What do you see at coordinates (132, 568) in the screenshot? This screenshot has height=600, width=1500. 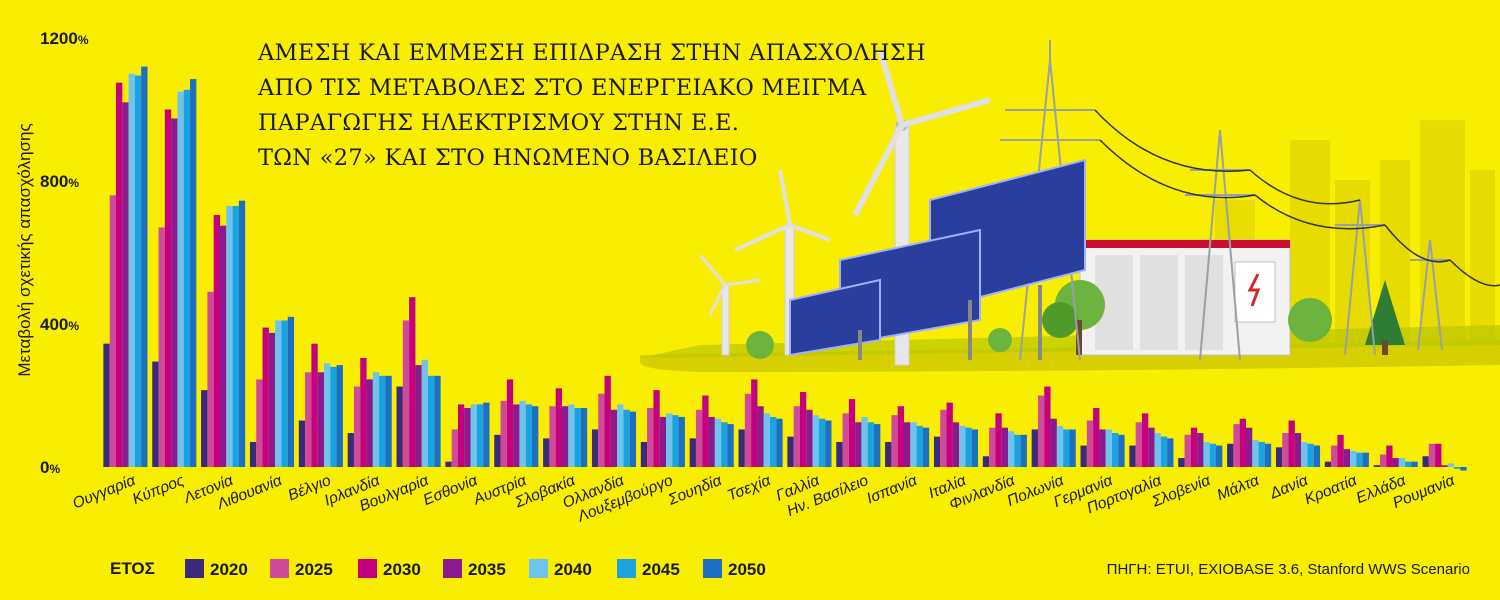 I see `legend-title: ΕΤΟΣ` at bounding box center [132, 568].